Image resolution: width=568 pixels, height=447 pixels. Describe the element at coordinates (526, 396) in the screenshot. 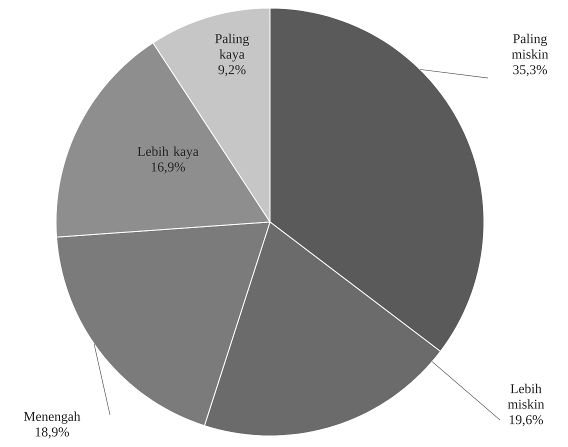

I see `slice-label: Lebih miskin` at that location.